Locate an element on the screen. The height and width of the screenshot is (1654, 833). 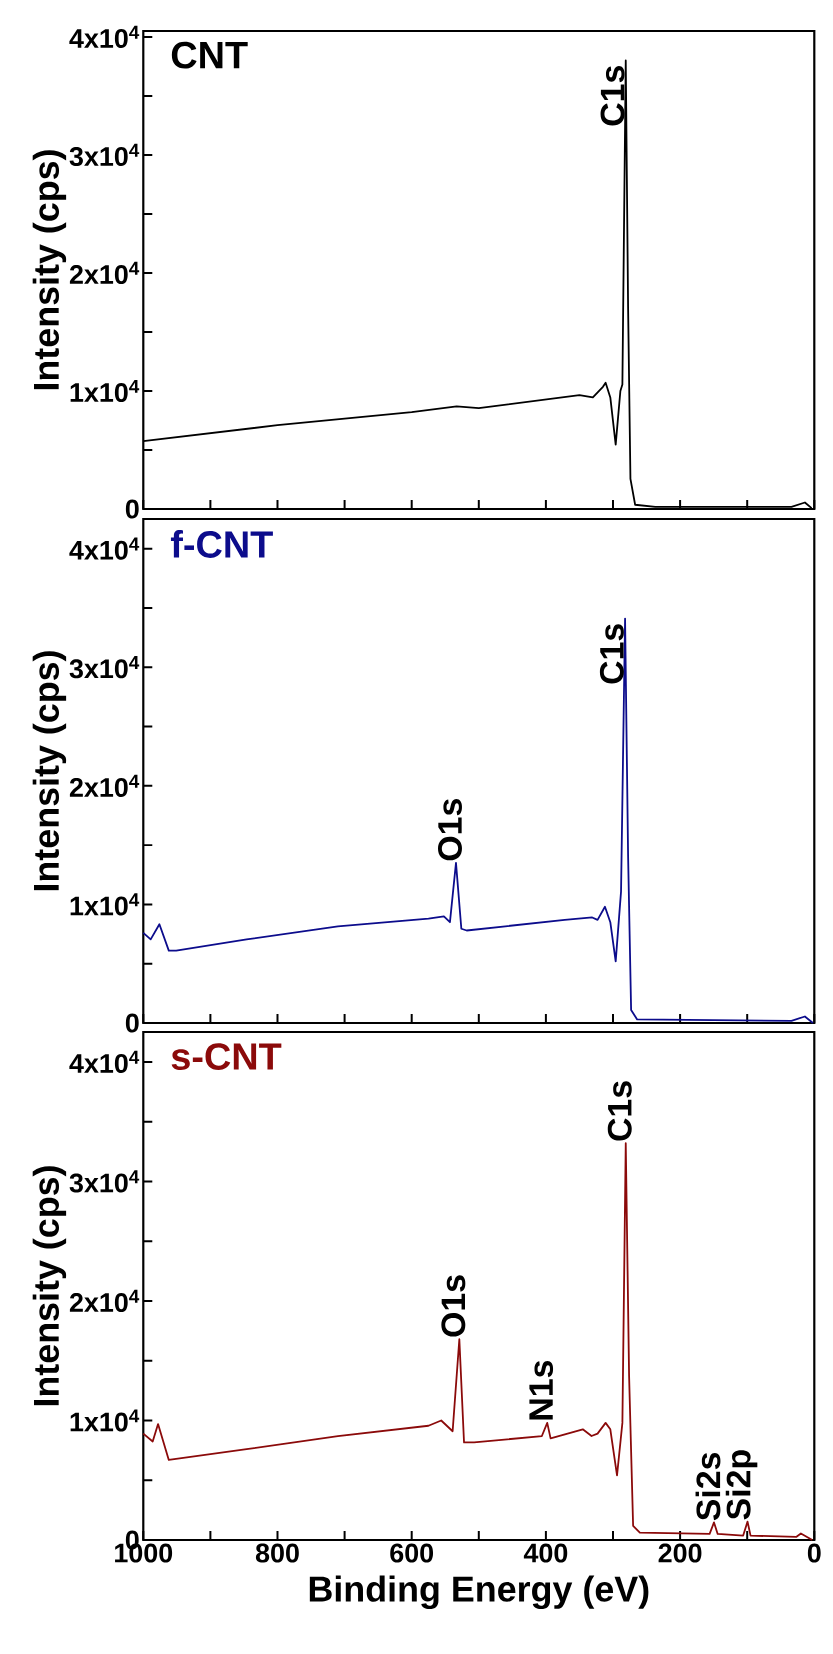
annotation: Si2p is located at coordinates (741, 1485).